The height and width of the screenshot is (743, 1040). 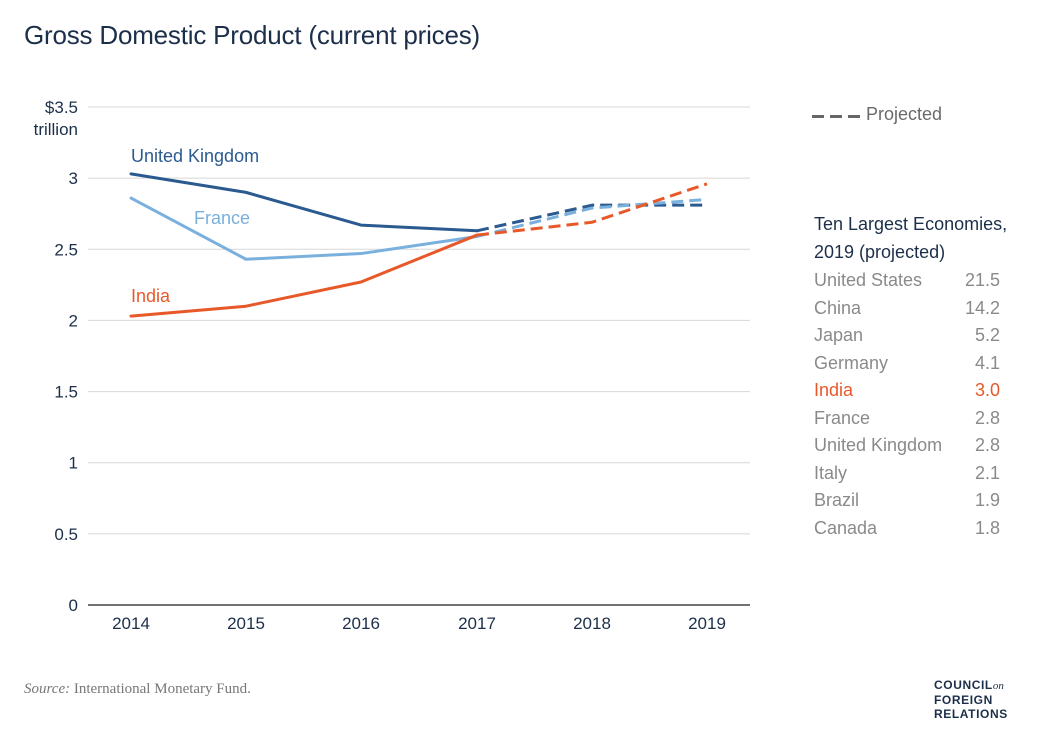 I want to click on y-tick-label: 2.5, so click(x=66, y=249).